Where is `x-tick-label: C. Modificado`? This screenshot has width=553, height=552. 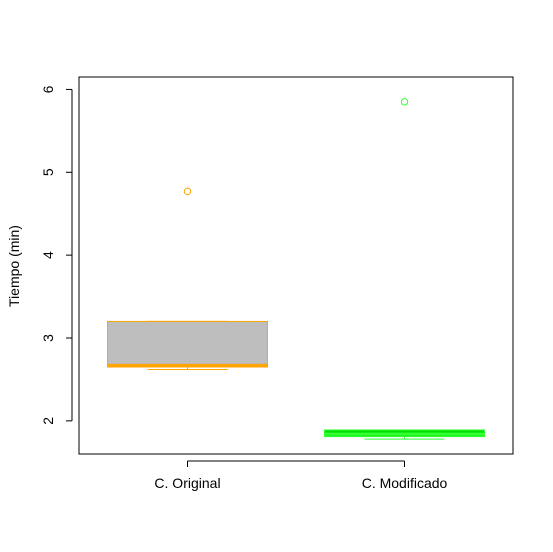 x-tick-label: C. Modificado is located at coordinates (405, 483).